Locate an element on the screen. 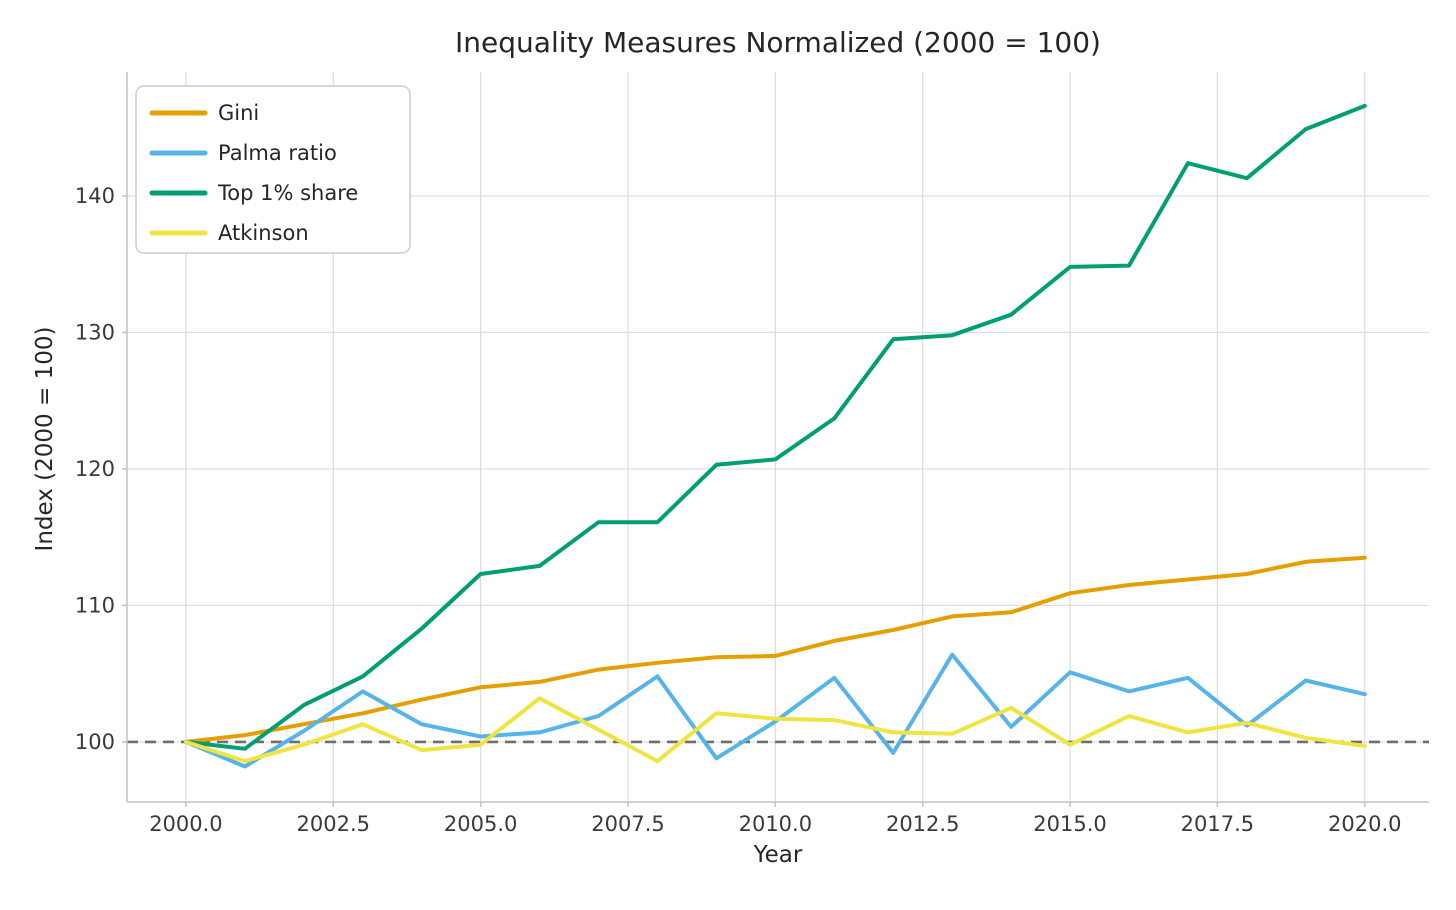  x-tick-label-2010.0: 2010.0 is located at coordinates (775, 824).